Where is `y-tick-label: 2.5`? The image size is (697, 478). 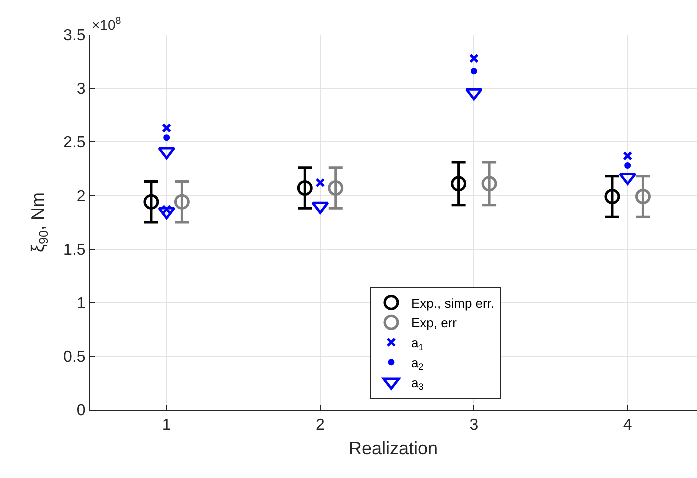
y-tick-label: 2.5 is located at coordinates (75, 143).